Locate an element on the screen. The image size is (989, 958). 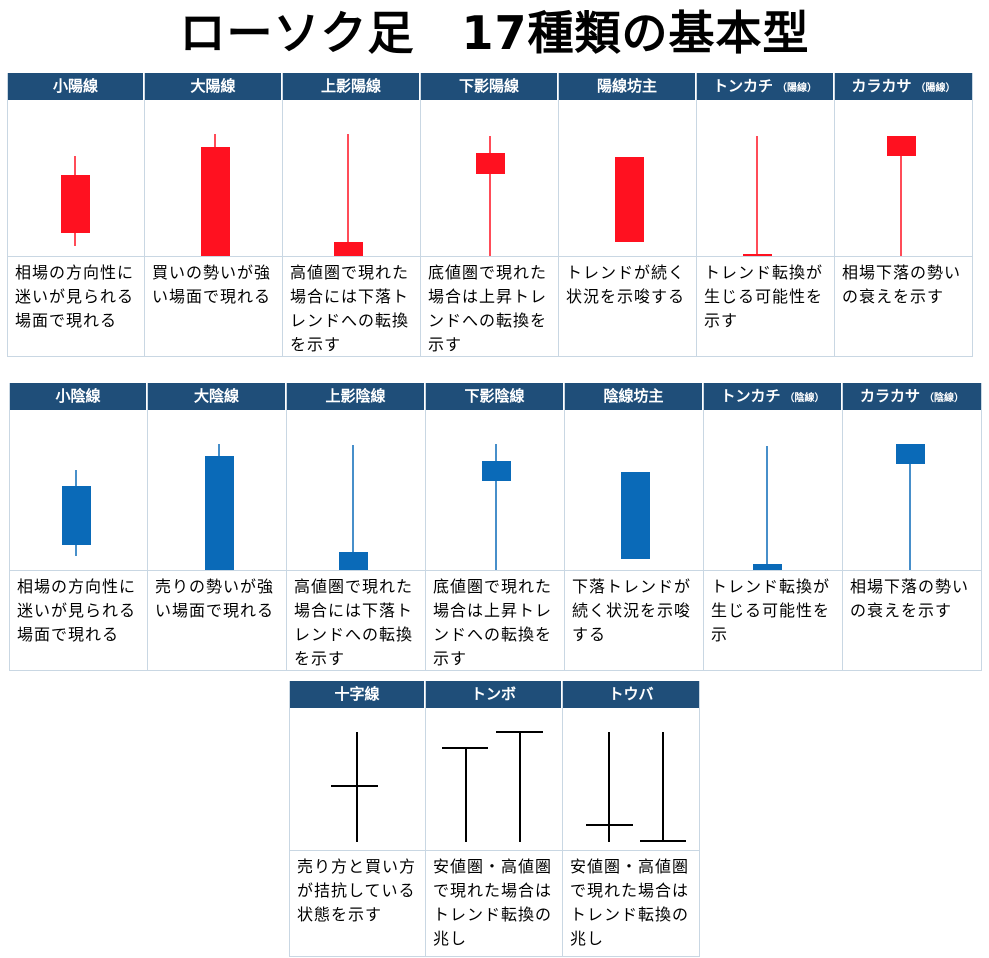
card-title: トウバ is located at coordinates (631, 694).